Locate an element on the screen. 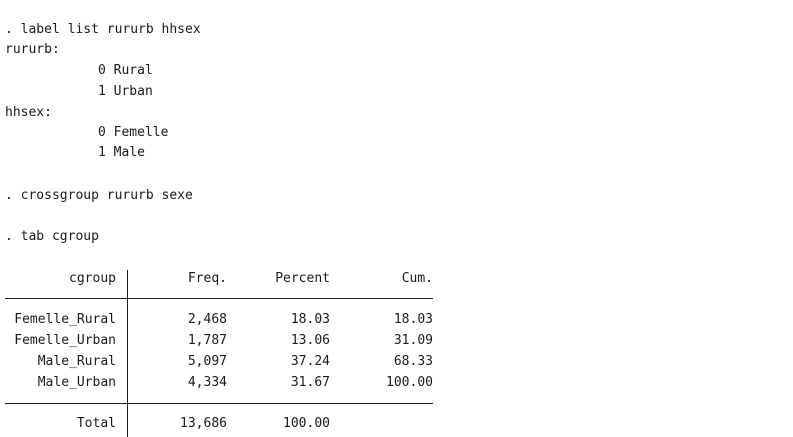 Image resolution: width=793 pixels, height=437 pixels. table-total-freq: 13,686 is located at coordinates (203, 423).